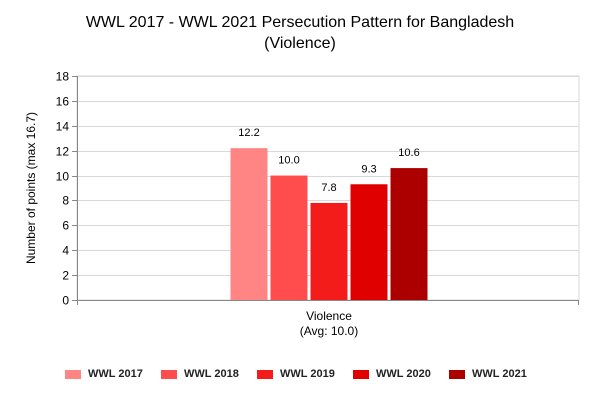 Image resolution: width=600 pixels, height=400 pixels. Describe the element at coordinates (329, 316) in the screenshot. I see `x-category-label-line: Violence` at that location.